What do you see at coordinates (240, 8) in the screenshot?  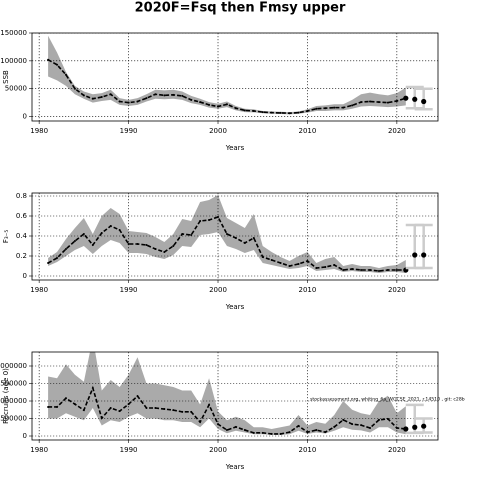 I see `figure-title: 2020F=Fsq then Fmsy upper` at bounding box center [240, 8].